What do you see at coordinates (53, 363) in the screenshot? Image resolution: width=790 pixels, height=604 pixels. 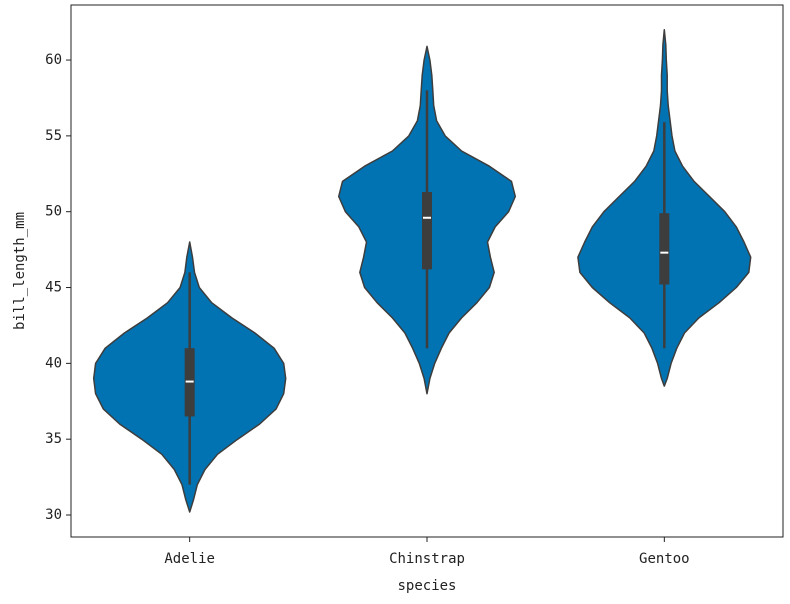 I see `y-tick-label: 40` at bounding box center [53, 363].